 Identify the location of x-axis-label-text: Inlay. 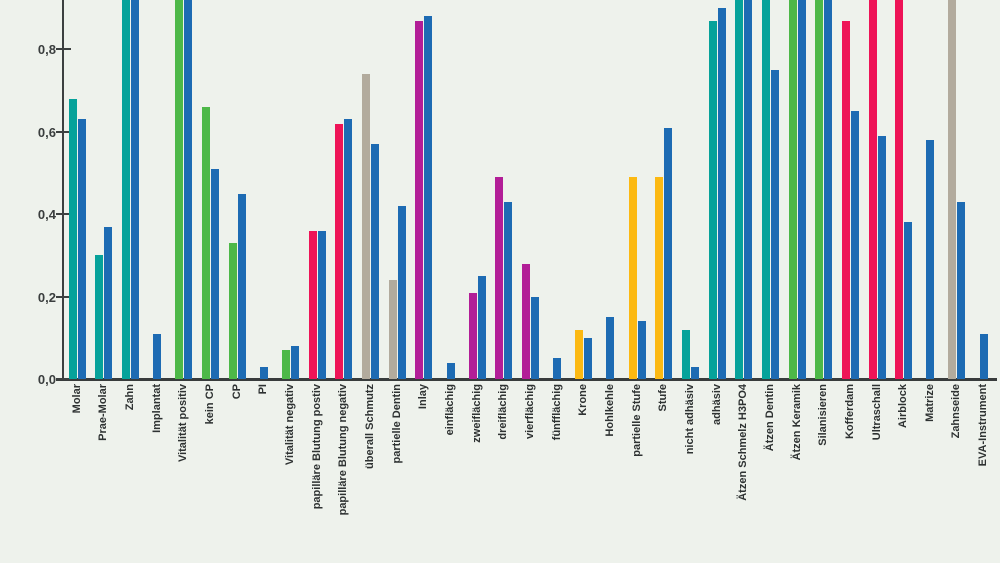
(423, 397).